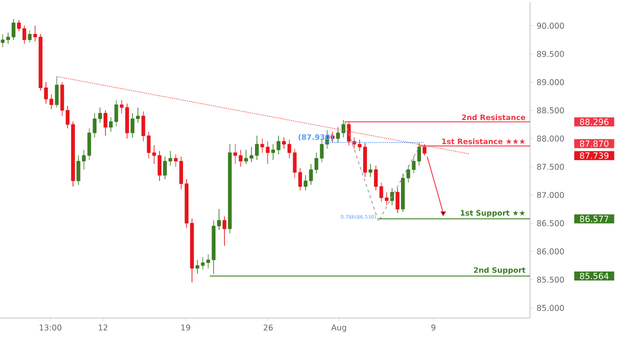 This screenshot has height=340, width=620. I want to click on y2-tick-label: 86.577, so click(594, 219).